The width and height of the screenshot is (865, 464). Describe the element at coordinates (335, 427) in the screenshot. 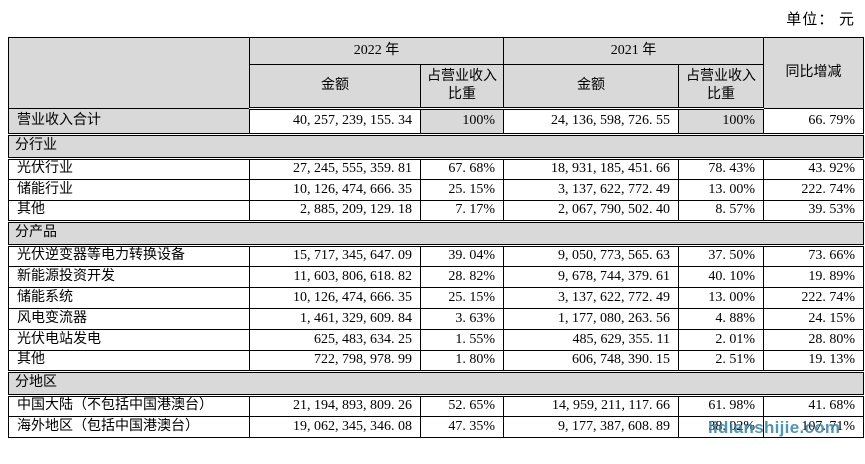

I see `amount-2022-cell: 19, 062, 345, 346. 08` at that location.